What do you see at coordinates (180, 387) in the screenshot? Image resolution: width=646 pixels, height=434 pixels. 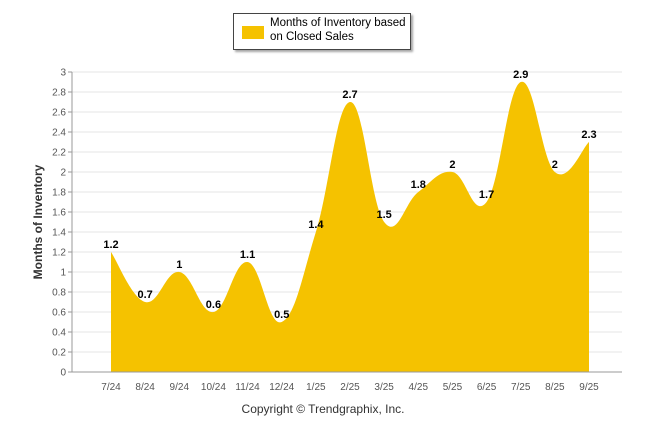 I see `x-tick-label: 9/24` at bounding box center [180, 387].